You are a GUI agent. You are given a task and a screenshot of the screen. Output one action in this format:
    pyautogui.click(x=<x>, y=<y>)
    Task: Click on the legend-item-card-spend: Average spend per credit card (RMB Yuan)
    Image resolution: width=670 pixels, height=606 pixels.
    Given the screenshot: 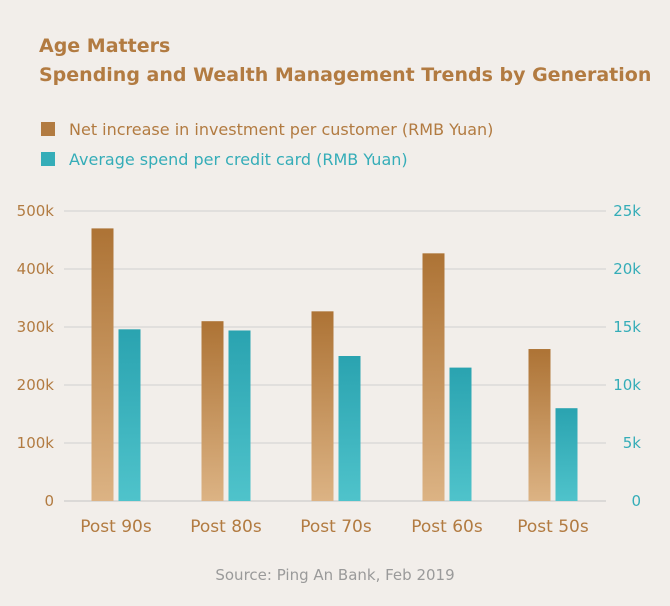 What is the action you would take?
    pyautogui.click(x=267, y=159)
    